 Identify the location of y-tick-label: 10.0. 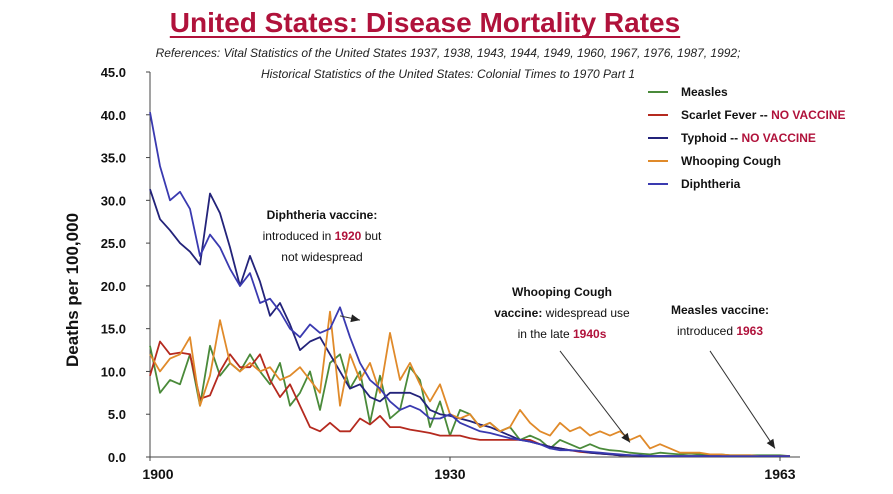
(113, 371).